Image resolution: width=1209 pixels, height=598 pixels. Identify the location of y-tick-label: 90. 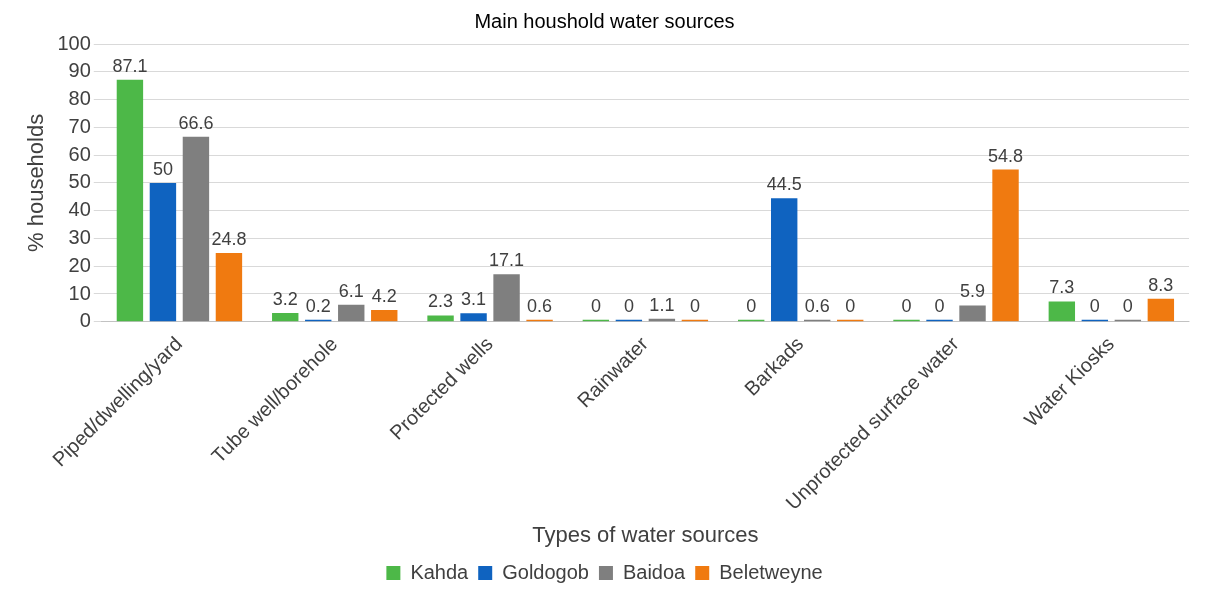
(79, 70).